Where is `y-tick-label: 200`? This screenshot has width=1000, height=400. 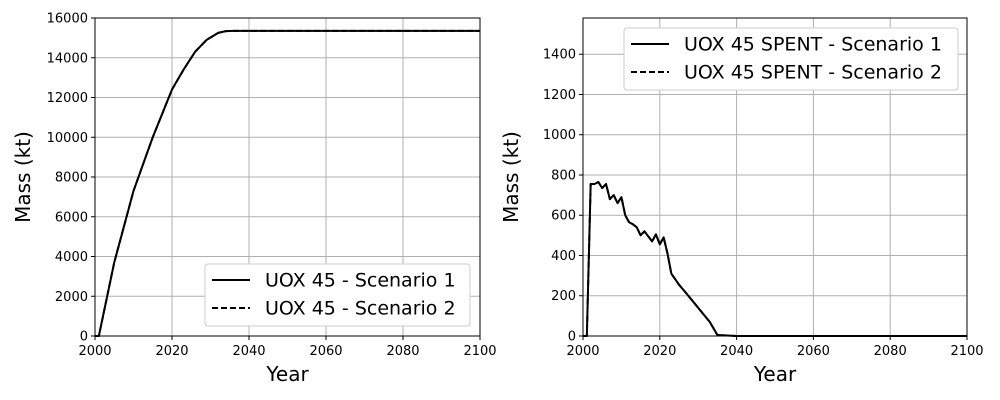 y-tick-label: 200 is located at coordinates (563, 296).